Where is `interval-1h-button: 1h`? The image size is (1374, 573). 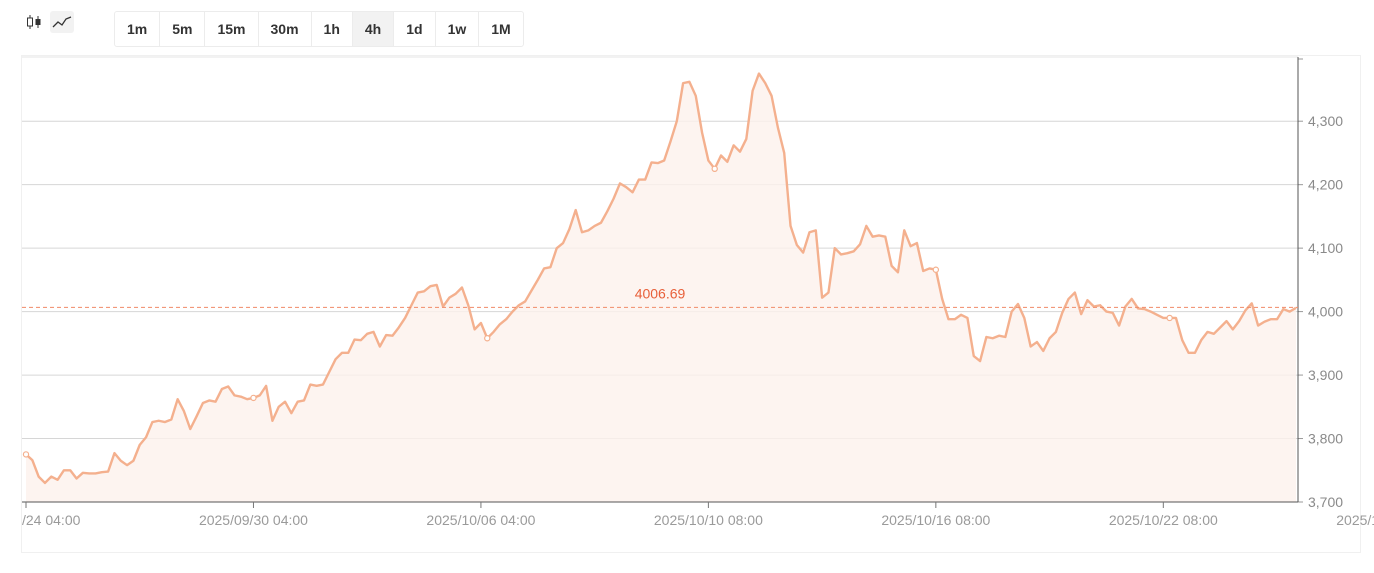 interval-1h-button: 1h is located at coordinates (332, 29).